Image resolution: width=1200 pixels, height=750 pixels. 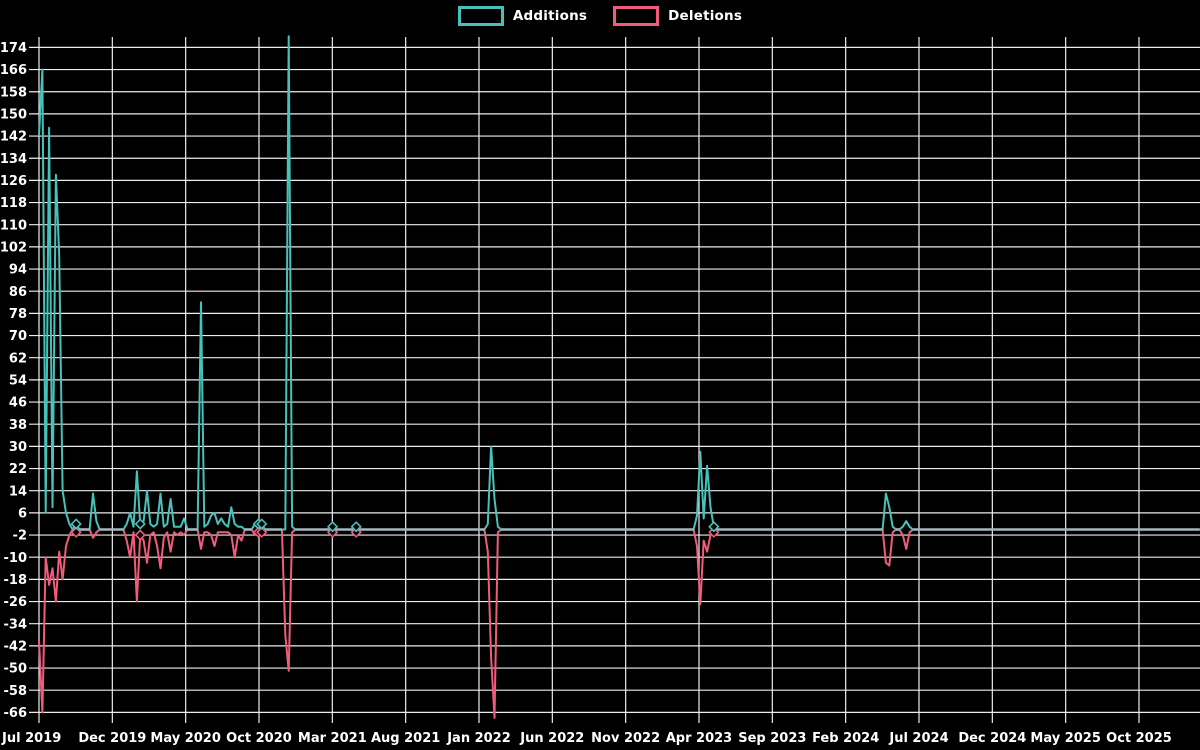 I want to click on x-tick-label: May 2020, so click(x=185, y=738).